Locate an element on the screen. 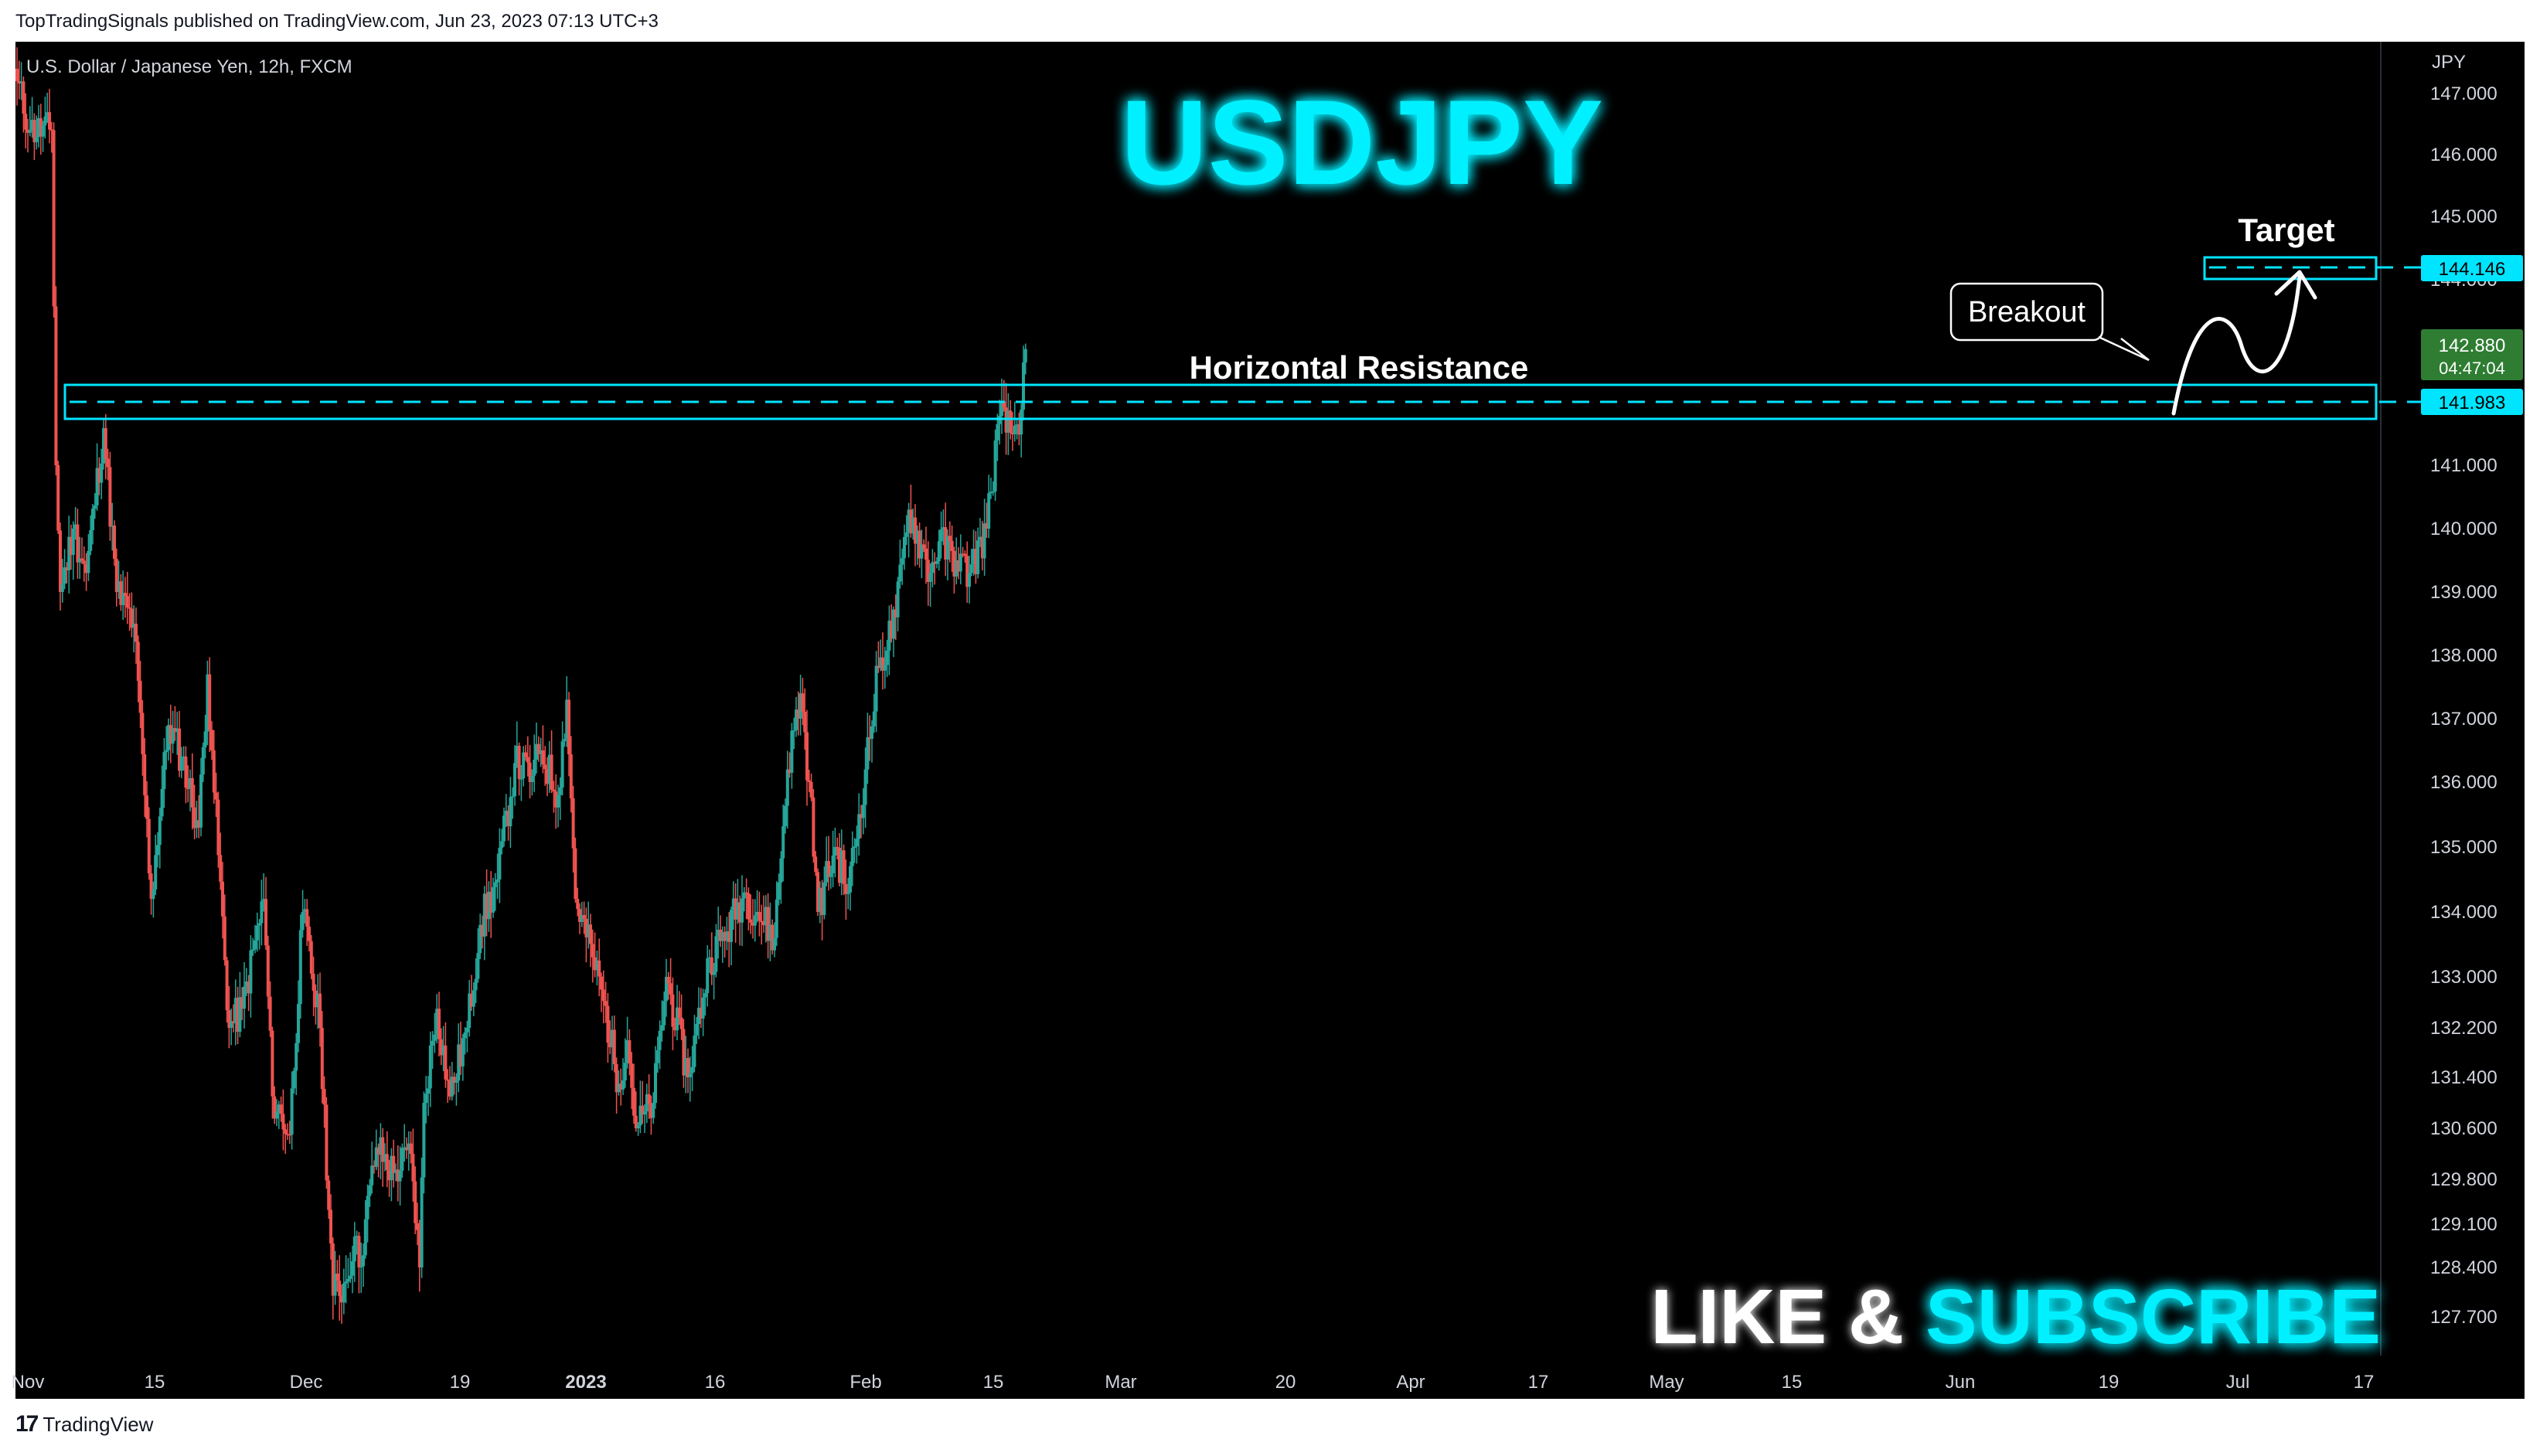  x-tick-label: 20 is located at coordinates (1285, 1383).